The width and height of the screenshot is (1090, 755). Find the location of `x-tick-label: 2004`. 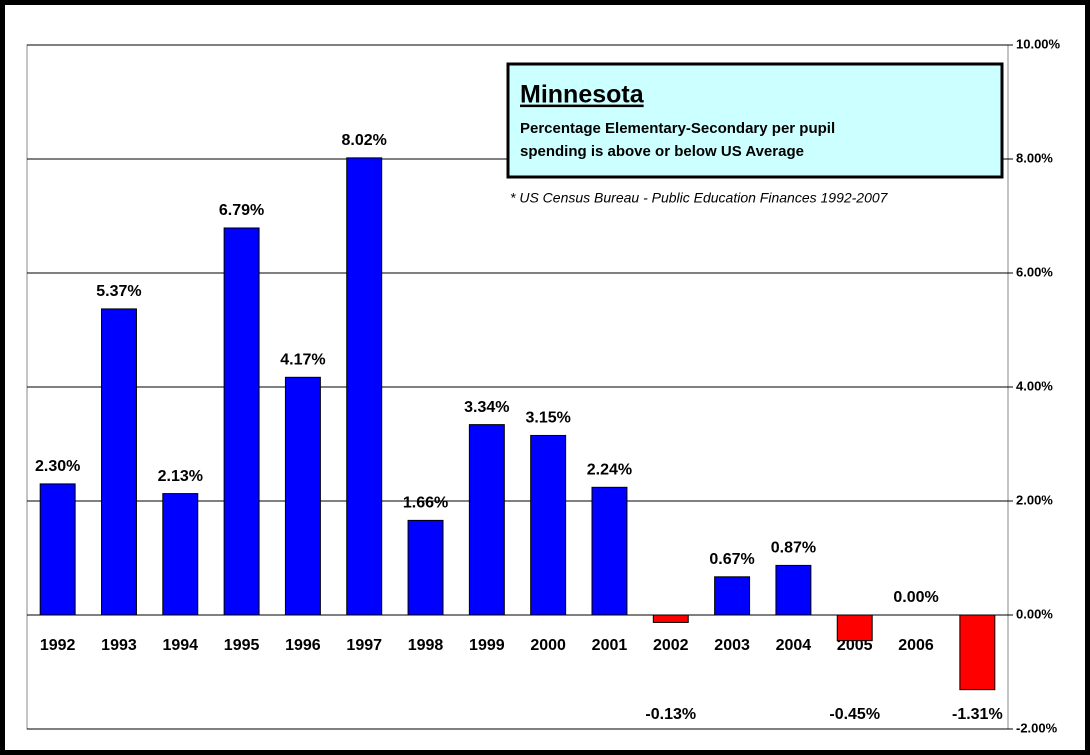

x-tick-label: 2004 is located at coordinates (794, 645).